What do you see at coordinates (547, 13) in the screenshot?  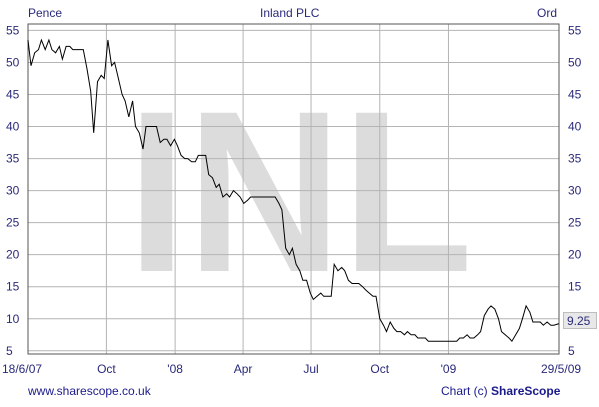 I see `share-class-label: Ord` at bounding box center [547, 13].